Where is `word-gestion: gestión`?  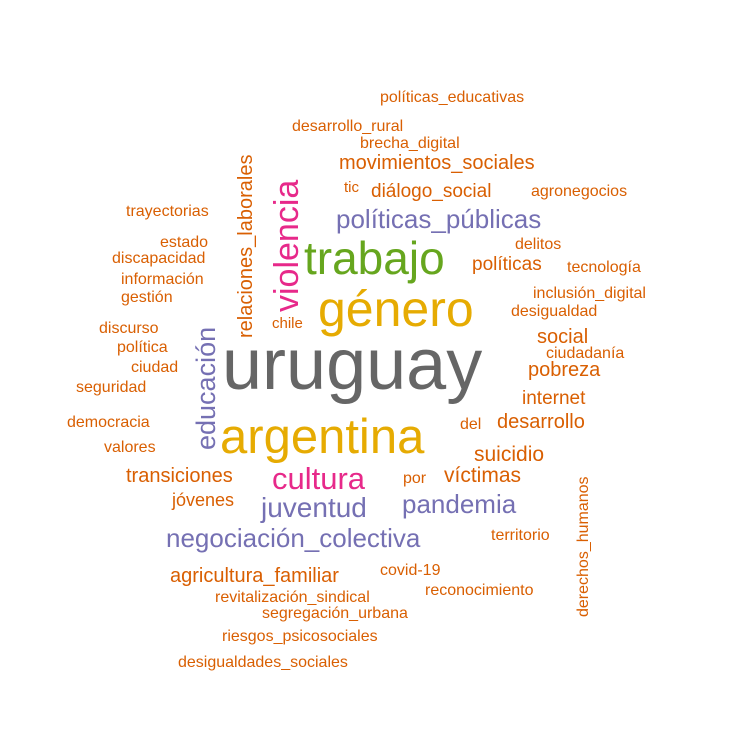
word-gestion: gestión is located at coordinates (147, 297).